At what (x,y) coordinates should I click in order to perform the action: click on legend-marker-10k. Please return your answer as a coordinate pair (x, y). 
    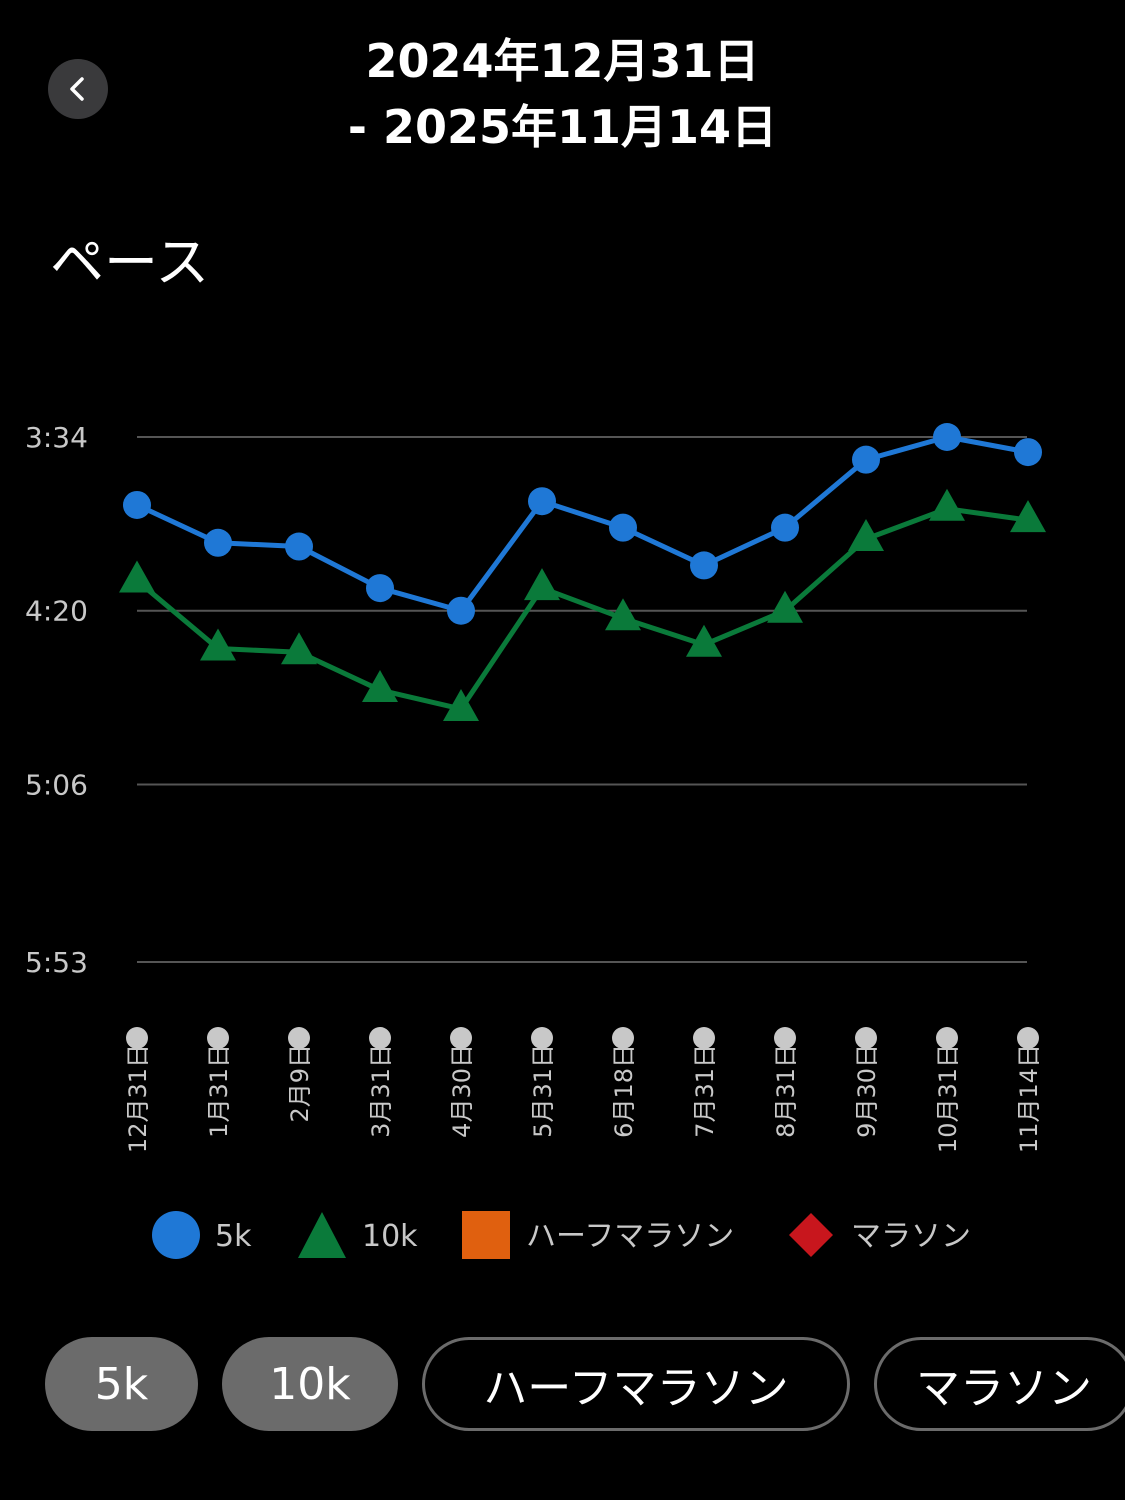
    Looking at the image, I should click on (322, 1235).